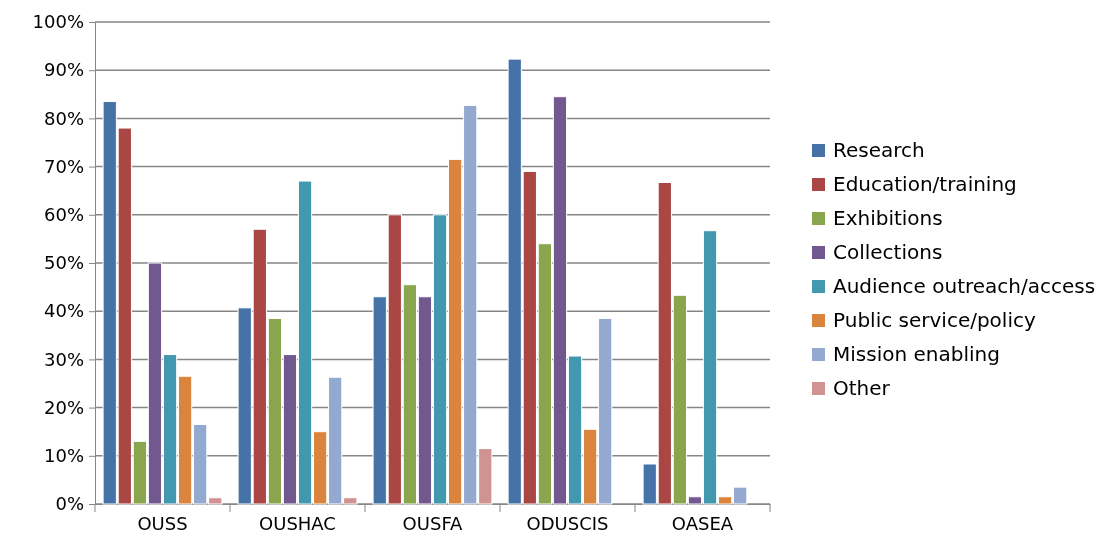 This screenshot has height=548, width=1118. Describe the element at coordinates (433, 524) in the screenshot. I see `x-tick-label: OUSFA` at that location.